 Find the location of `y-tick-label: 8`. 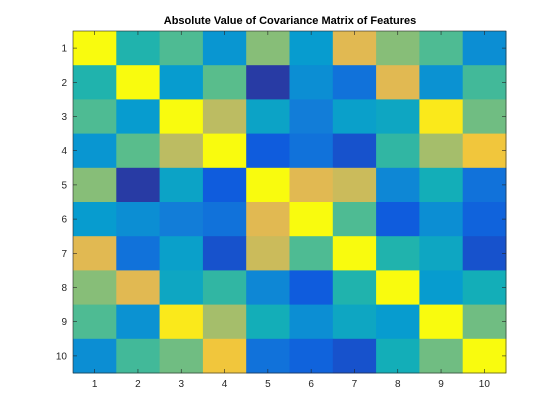

y-tick-label: 8 is located at coordinates (64, 288).